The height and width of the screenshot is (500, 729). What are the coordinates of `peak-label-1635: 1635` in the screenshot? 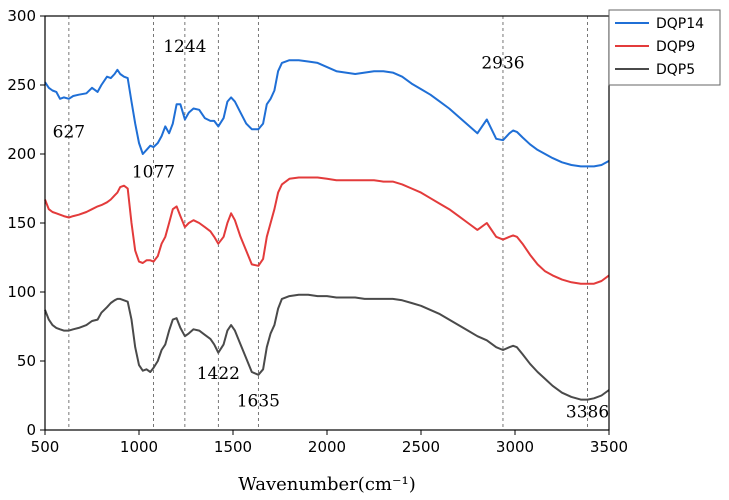 It's located at (258, 402).